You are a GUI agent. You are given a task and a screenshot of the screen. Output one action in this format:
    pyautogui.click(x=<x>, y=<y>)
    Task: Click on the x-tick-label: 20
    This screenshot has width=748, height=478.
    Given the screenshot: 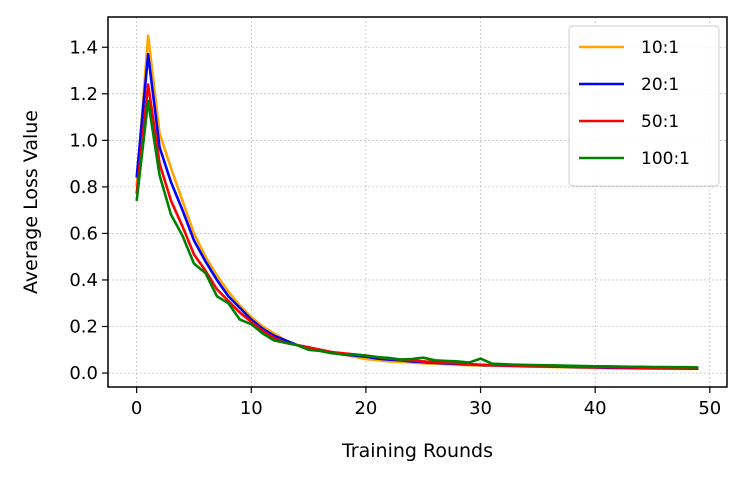 What is the action you would take?
    pyautogui.click(x=365, y=408)
    